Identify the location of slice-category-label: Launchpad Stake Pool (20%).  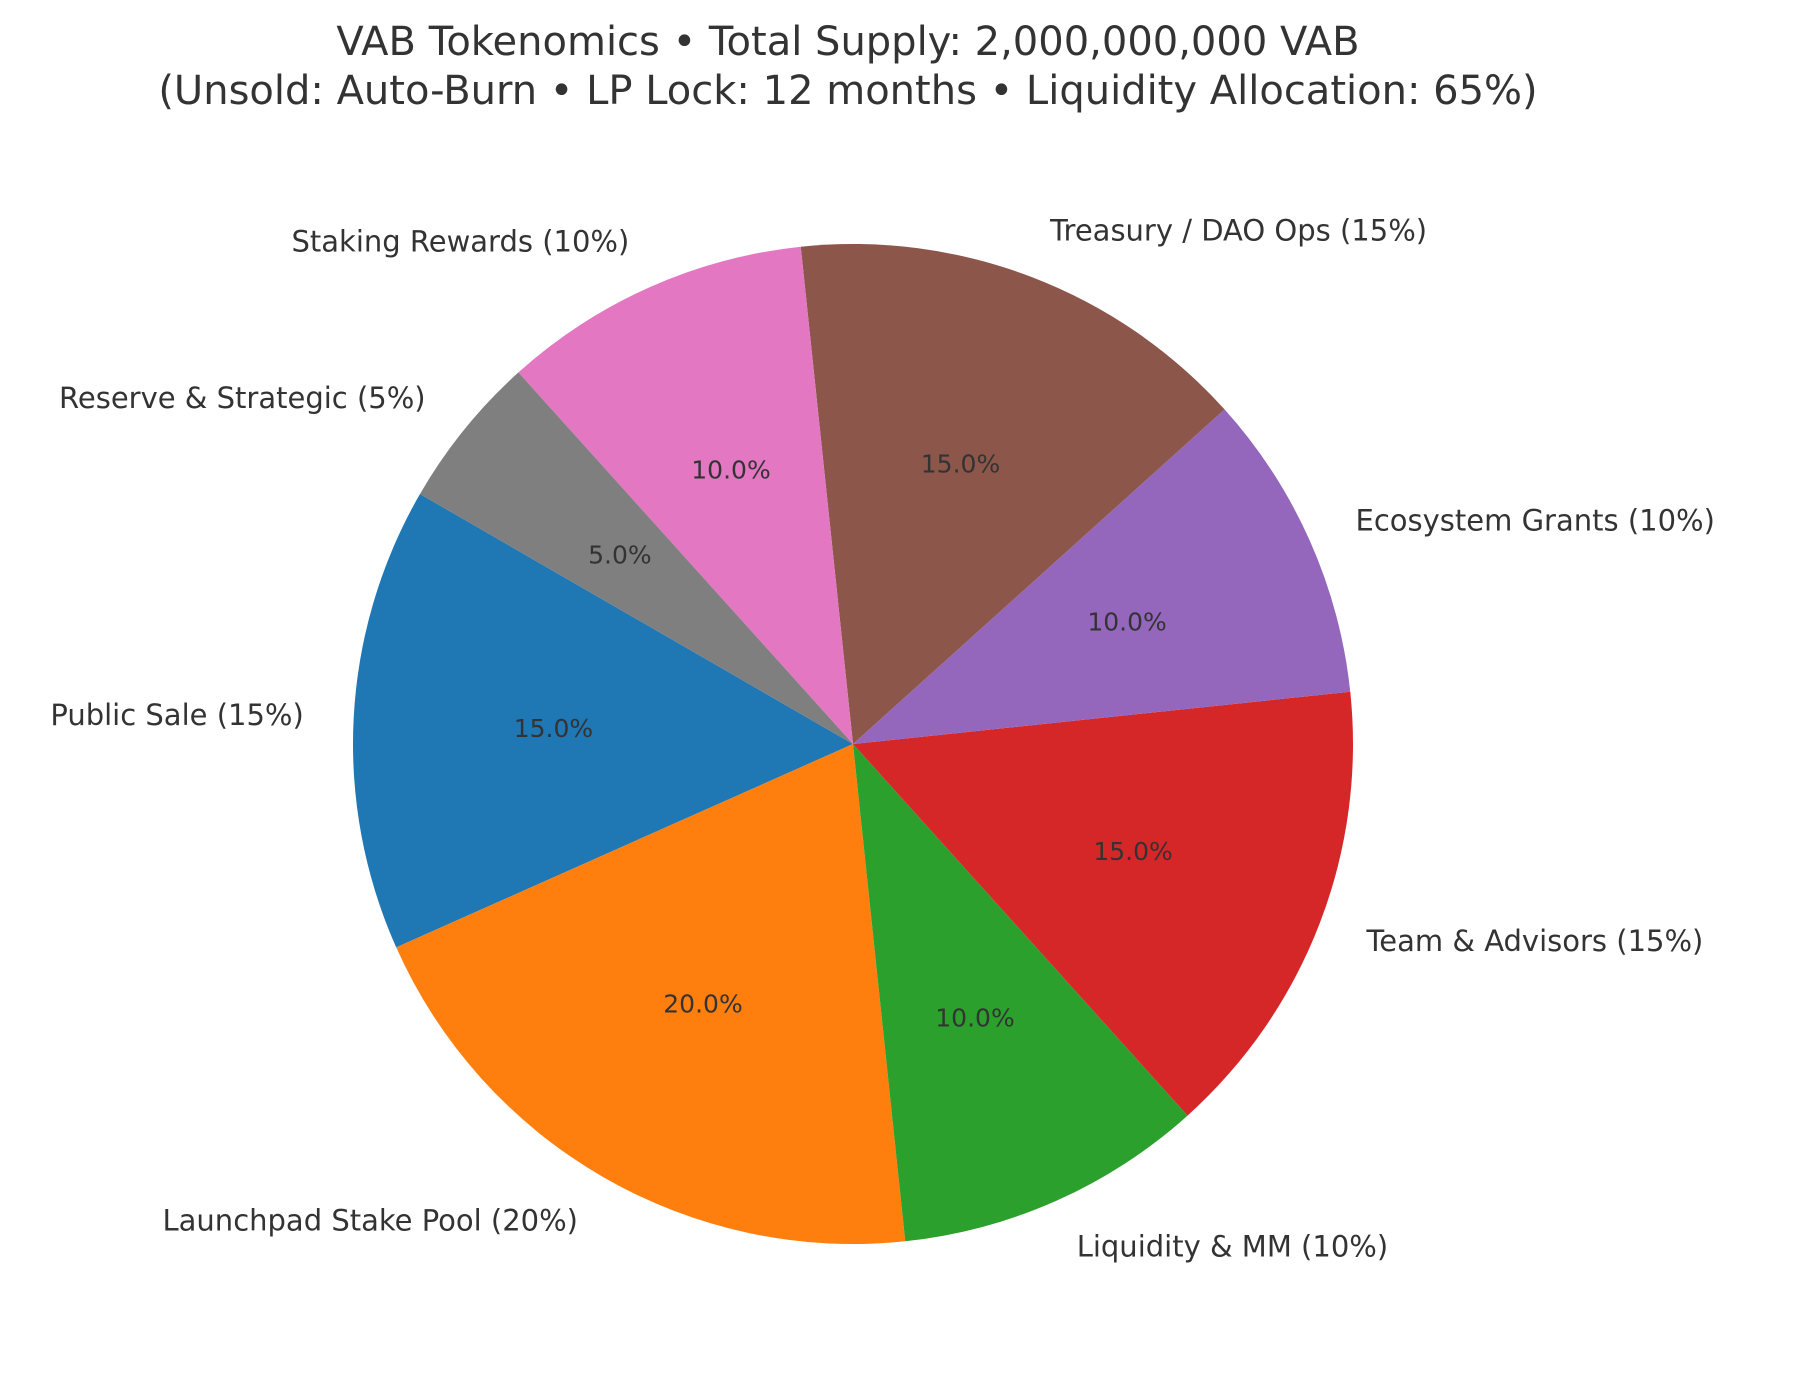
(371, 1220).